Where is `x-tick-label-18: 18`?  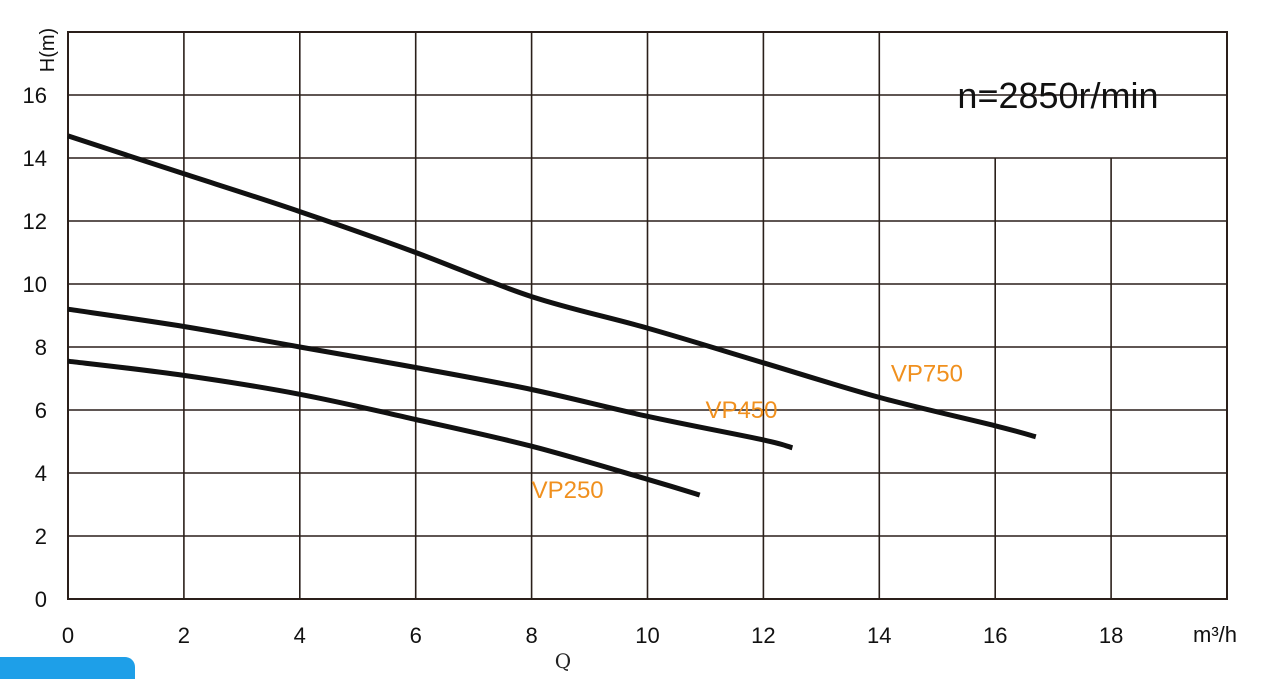
x-tick-label-18: 18 is located at coordinates (1111, 635).